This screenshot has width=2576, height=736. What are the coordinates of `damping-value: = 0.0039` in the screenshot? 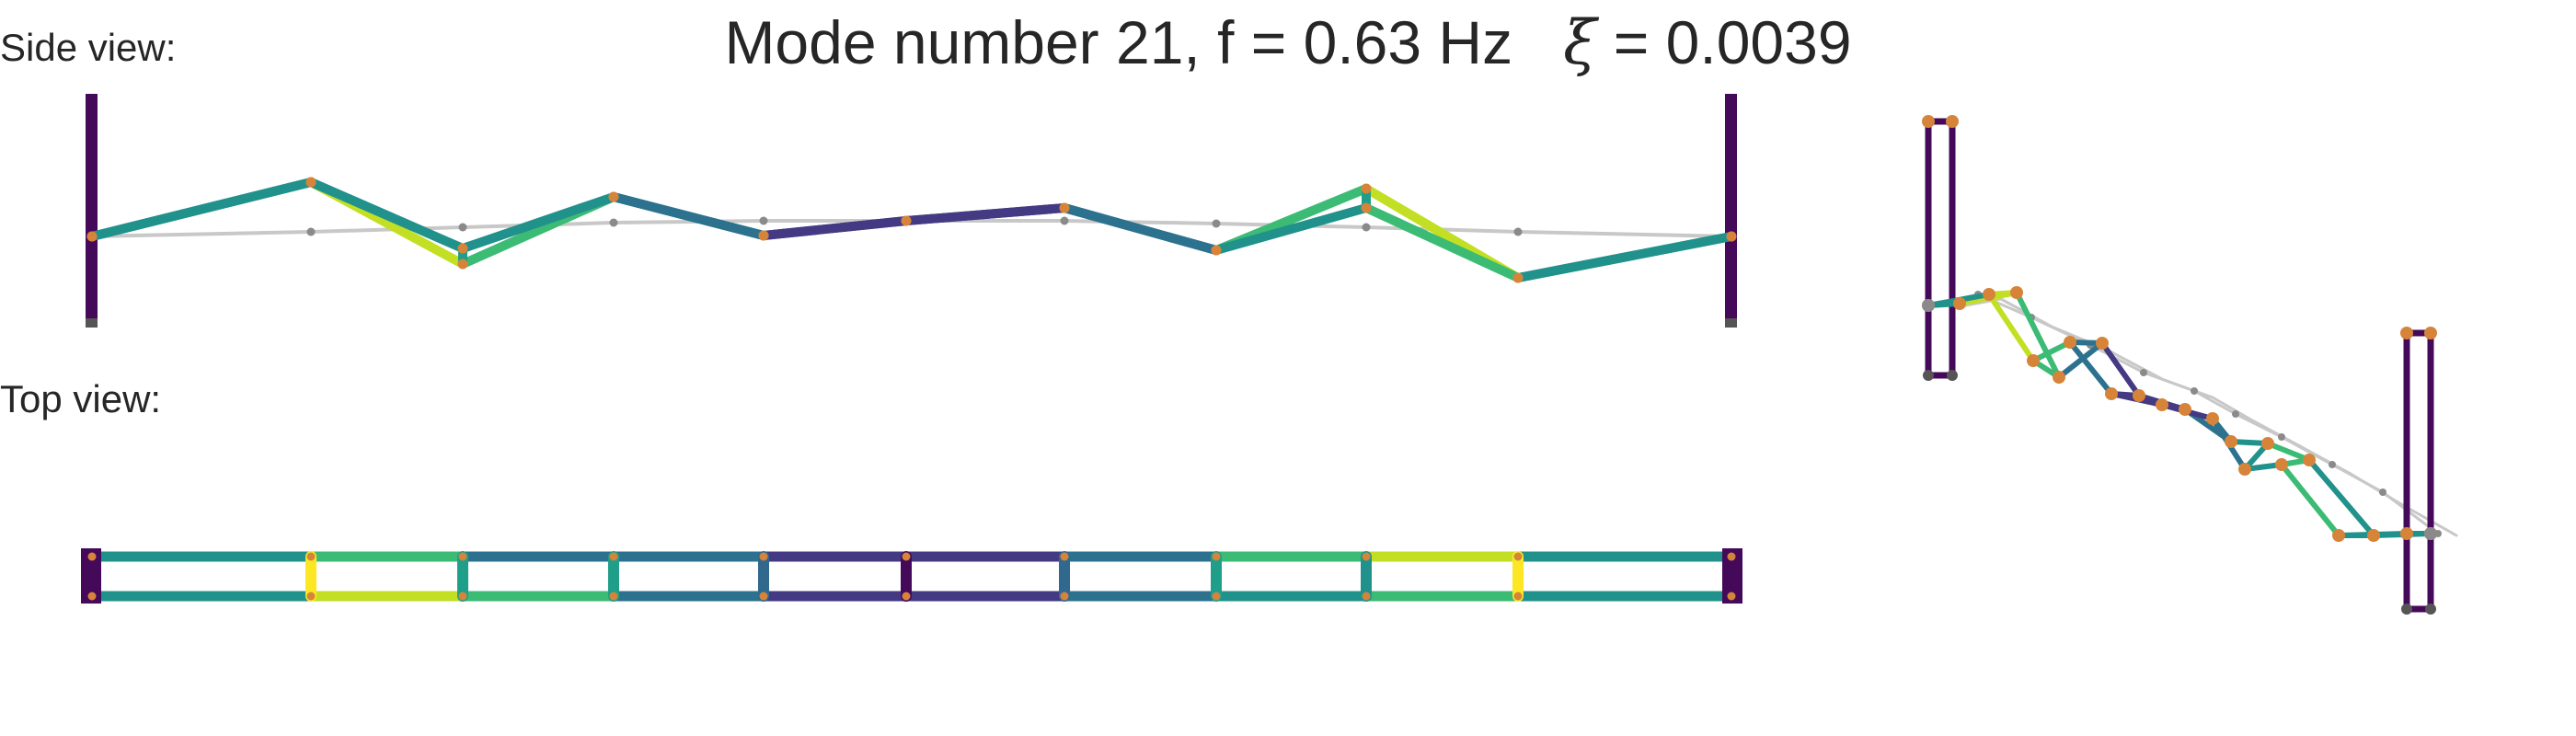 It's located at (1724, 42).